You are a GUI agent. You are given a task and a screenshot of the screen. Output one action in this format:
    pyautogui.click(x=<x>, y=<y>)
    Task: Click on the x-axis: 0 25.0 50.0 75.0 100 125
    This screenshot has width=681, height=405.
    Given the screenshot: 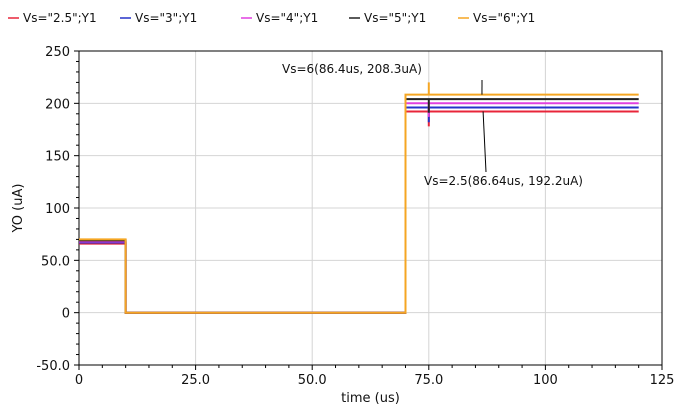 What is the action you would take?
    pyautogui.click(x=375, y=376)
    